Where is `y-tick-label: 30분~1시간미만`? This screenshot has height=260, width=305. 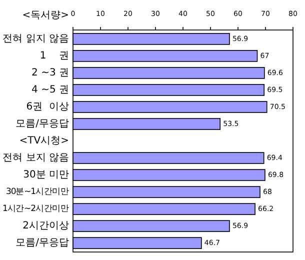
y-tick-label: 30분~1시간미만 is located at coordinates (38, 192).